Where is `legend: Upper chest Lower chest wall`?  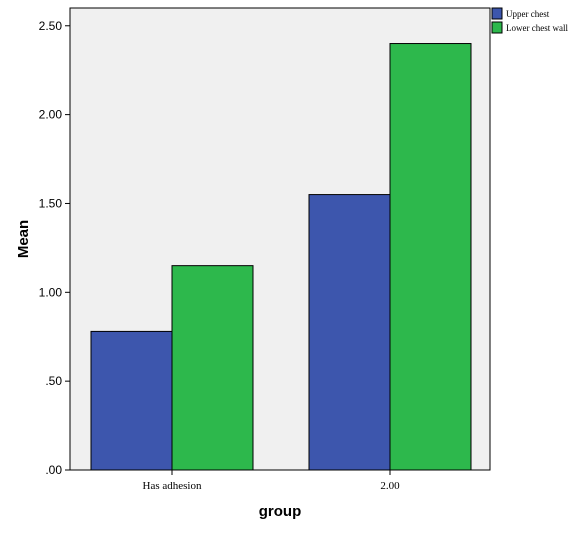 legend: Upper chest Lower chest wall is located at coordinates (529, 20).